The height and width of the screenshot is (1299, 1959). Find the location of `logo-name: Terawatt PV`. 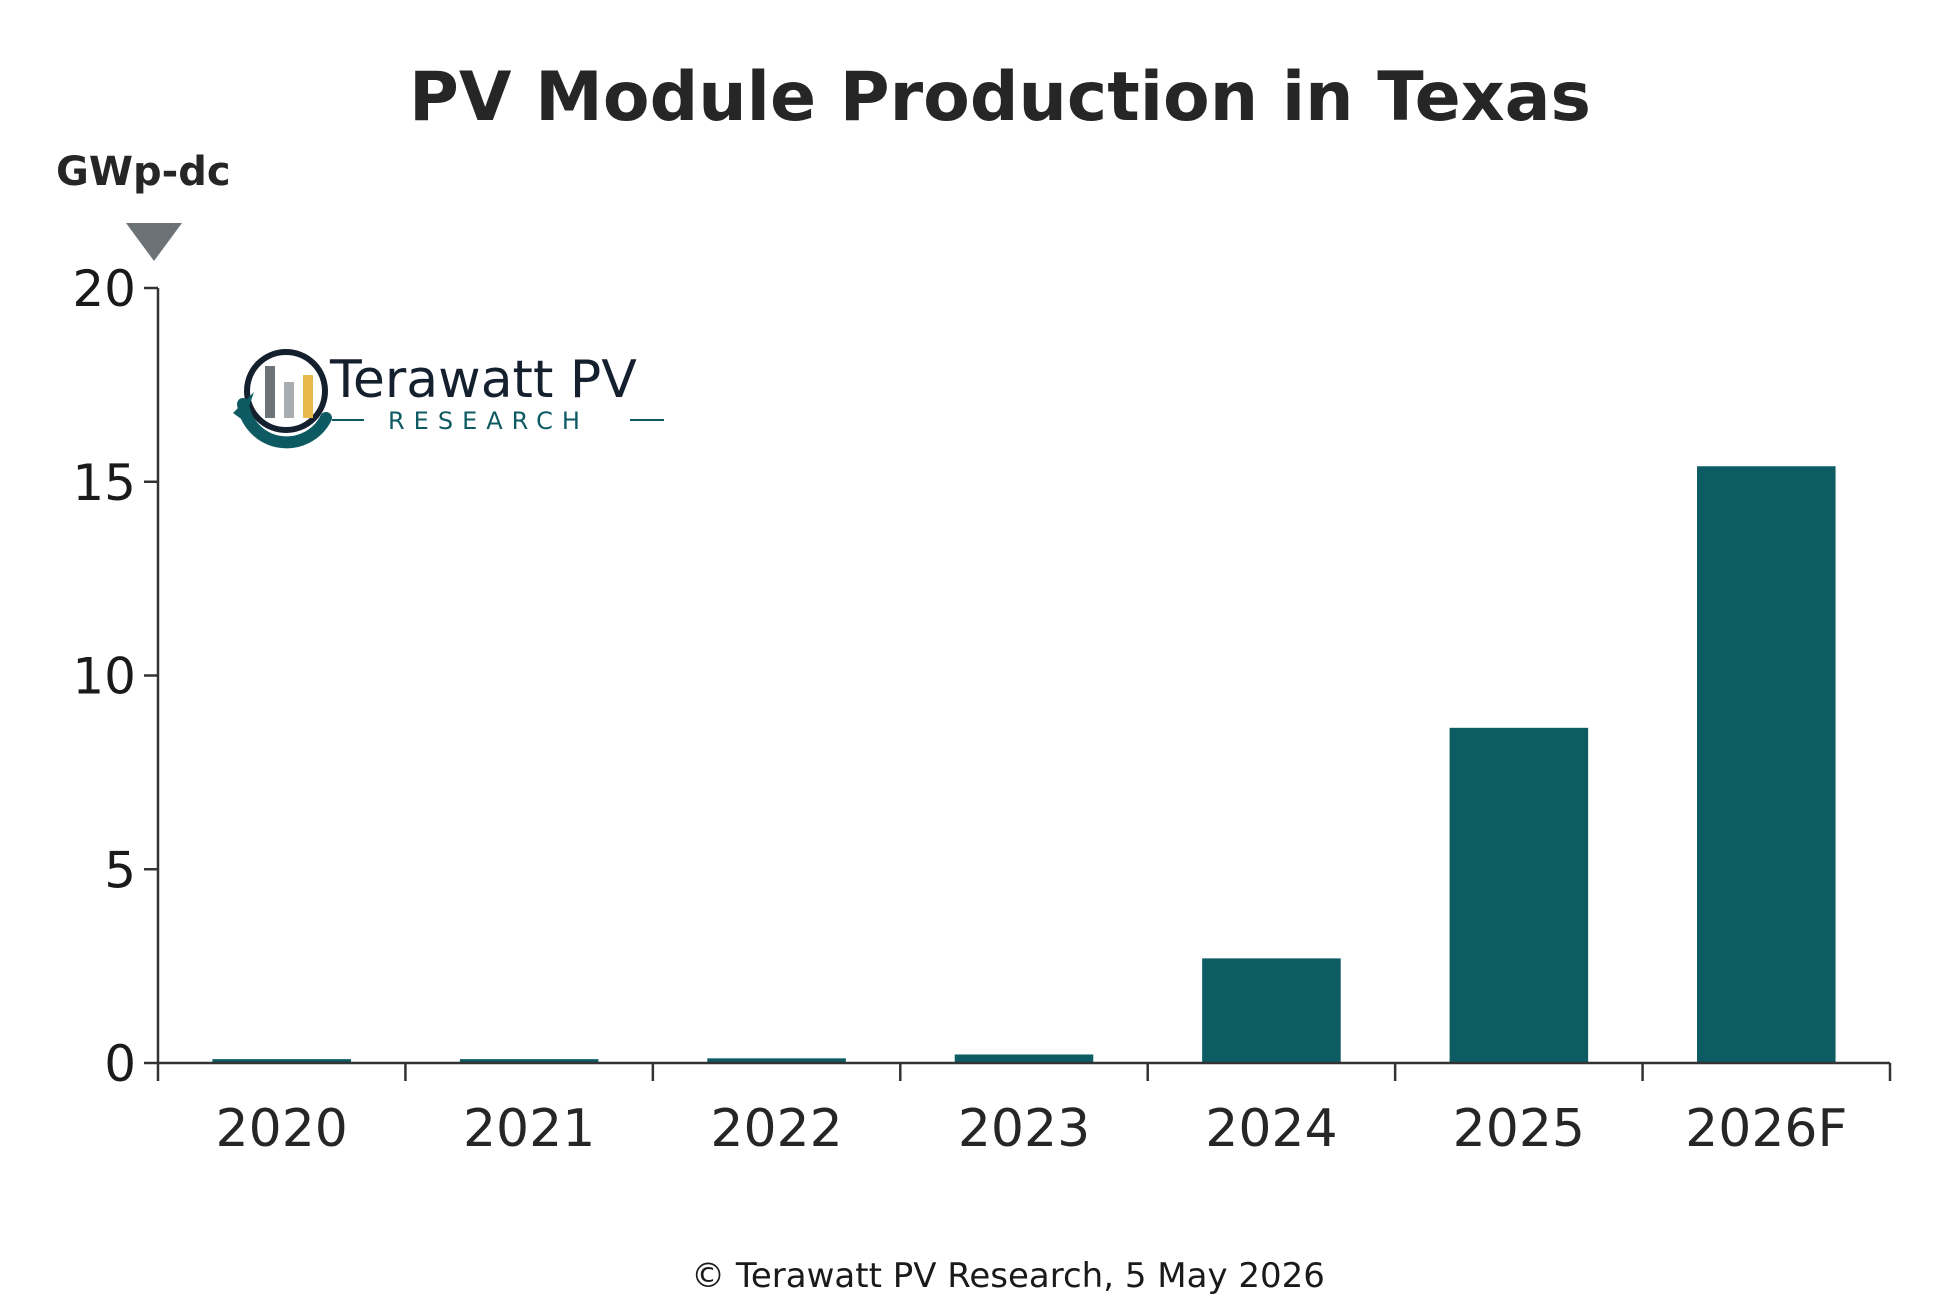

logo-name: Terawatt PV is located at coordinates (483, 380).